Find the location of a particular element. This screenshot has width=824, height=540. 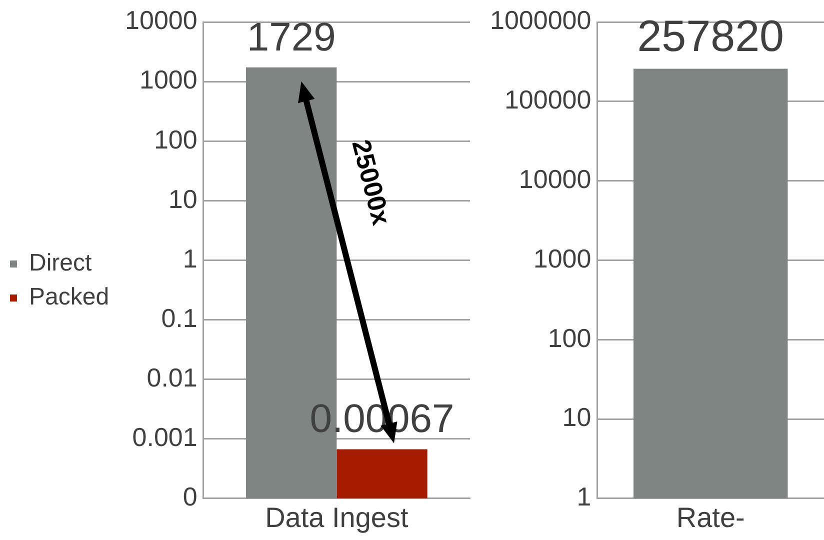

legend-label: Direct is located at coordinates (60, 263).